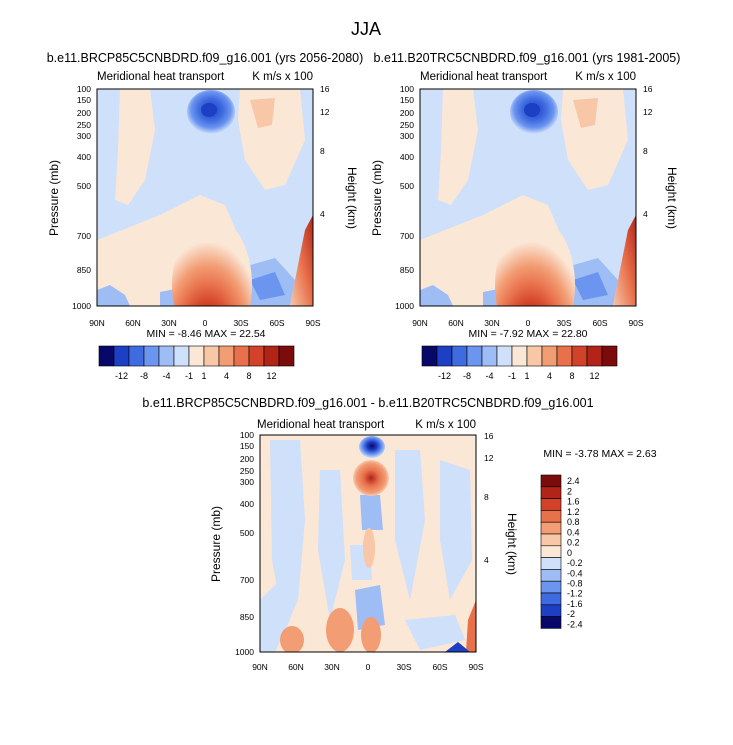  I want to click on colorbar-label: -8, so click(144, 376).